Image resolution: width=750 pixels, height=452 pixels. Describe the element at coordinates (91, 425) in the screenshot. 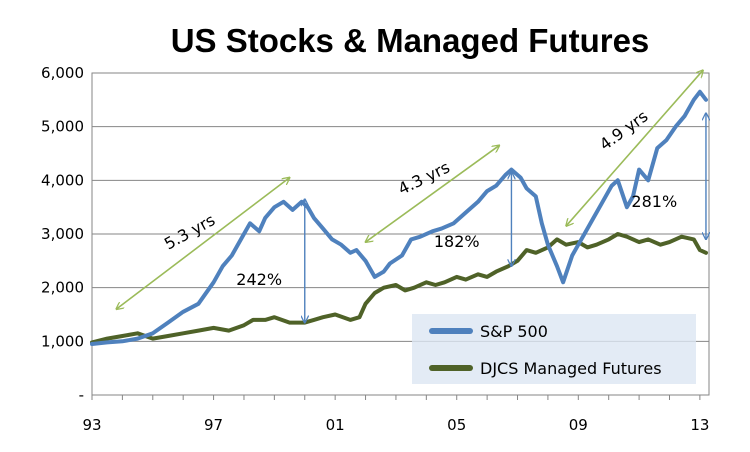

I see `x-tick-label-0: 93` at that location.